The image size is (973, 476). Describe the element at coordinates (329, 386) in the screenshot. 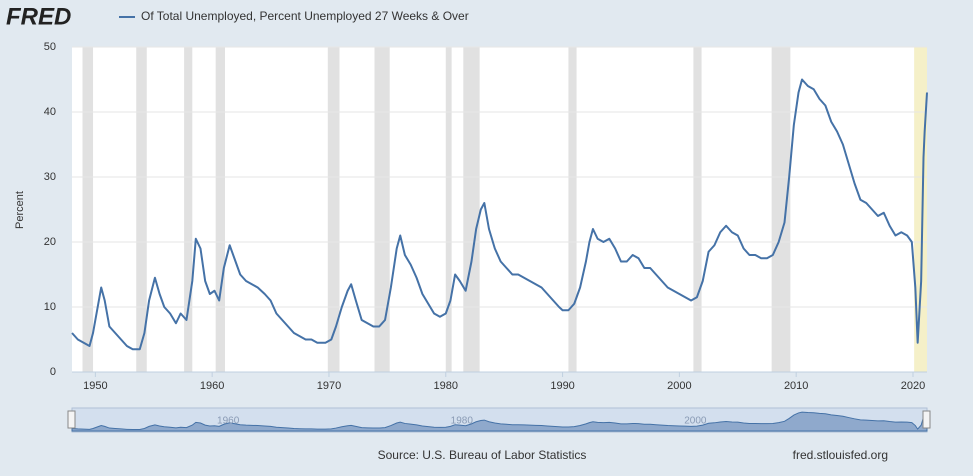

I see `x-tick-label: 1970` at that location.